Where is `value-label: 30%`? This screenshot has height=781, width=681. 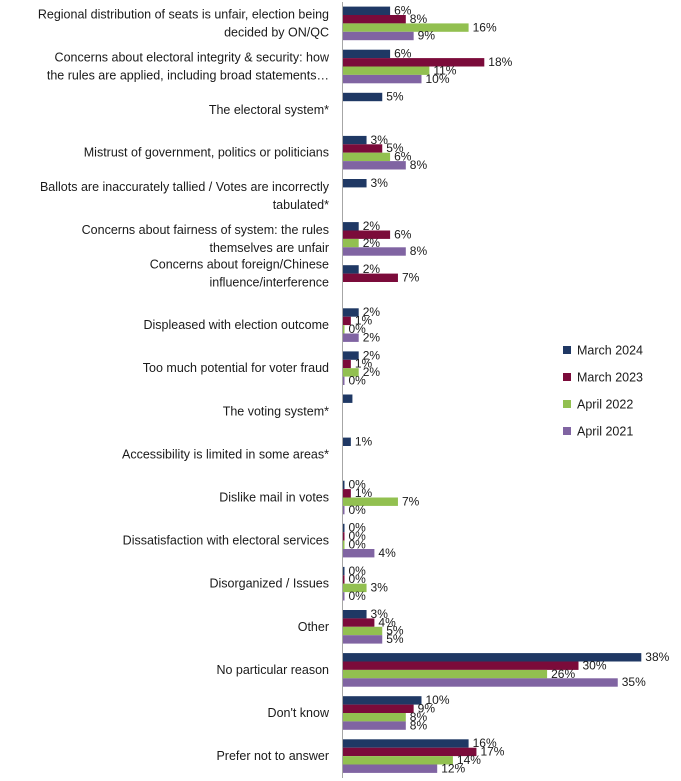 value-label: 30% is located at coordinates (595, 665).